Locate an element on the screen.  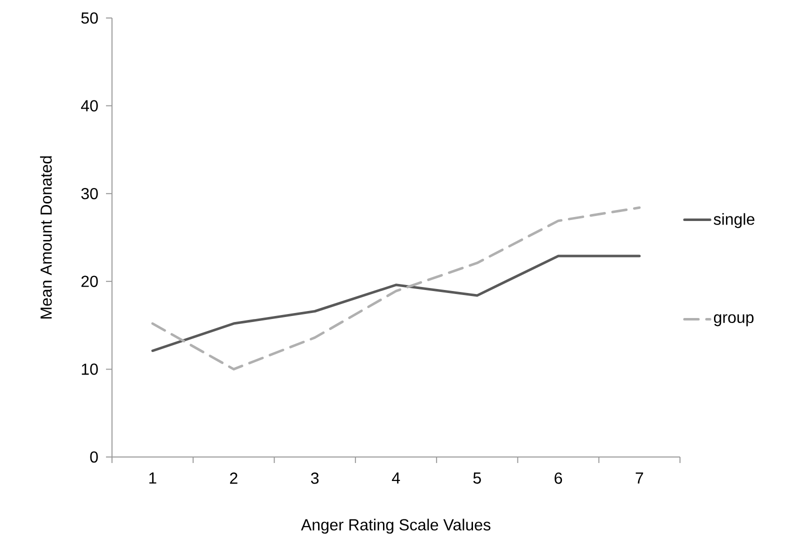
x-tick-label: 2 is located at coordinates (234, 478).